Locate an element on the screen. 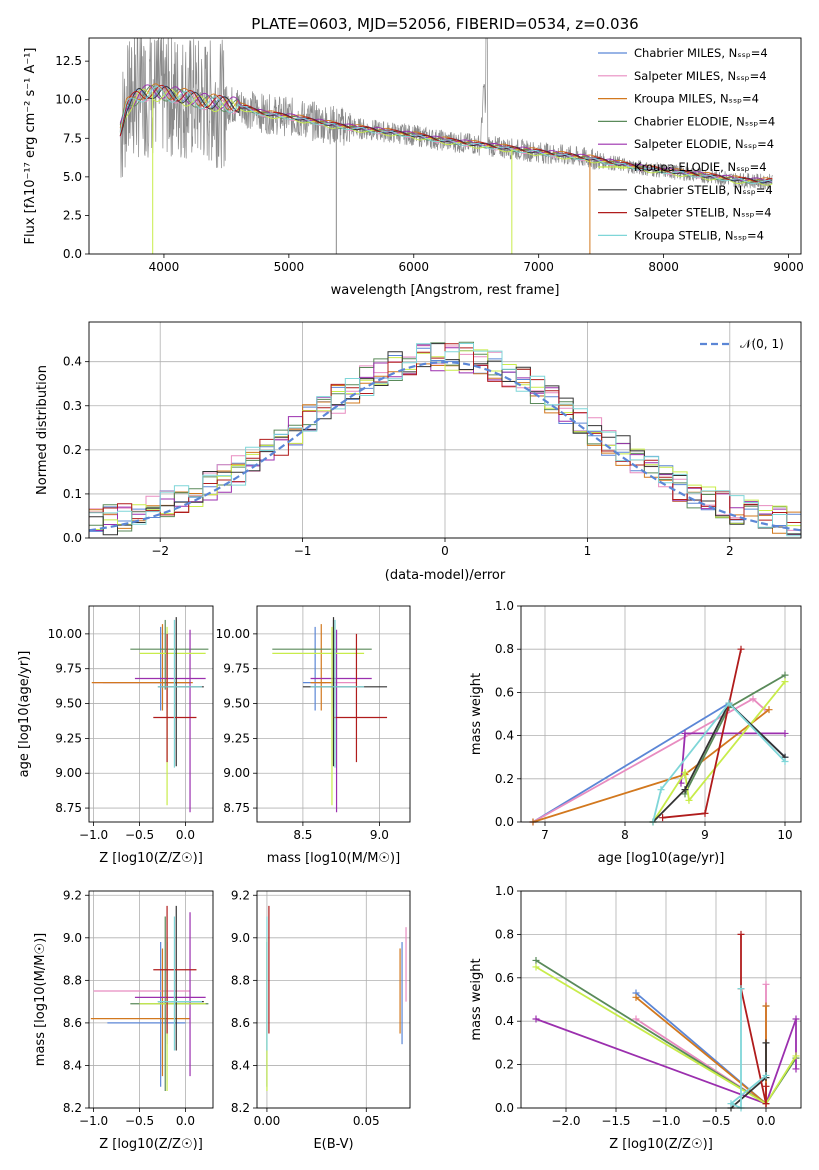  x-tick-label: 0 is located at coordinates (445, 551).